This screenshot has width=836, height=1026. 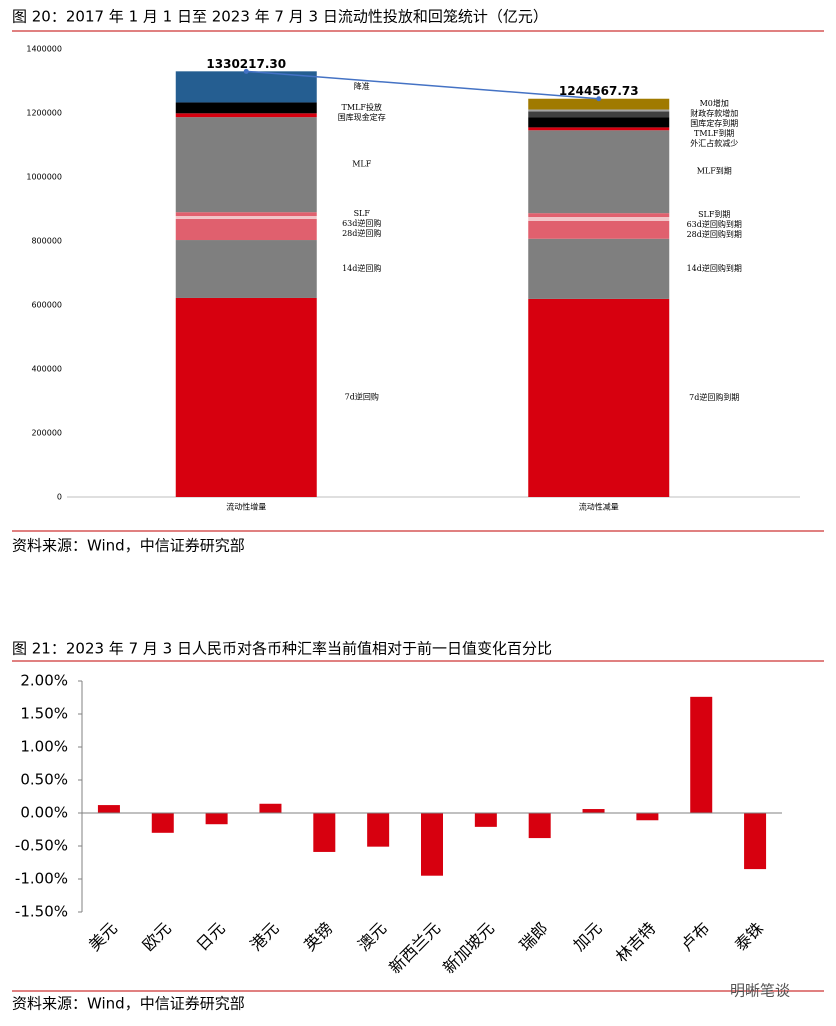 I want to click on x-tick-label: 港元, so click(x=264, y=937).